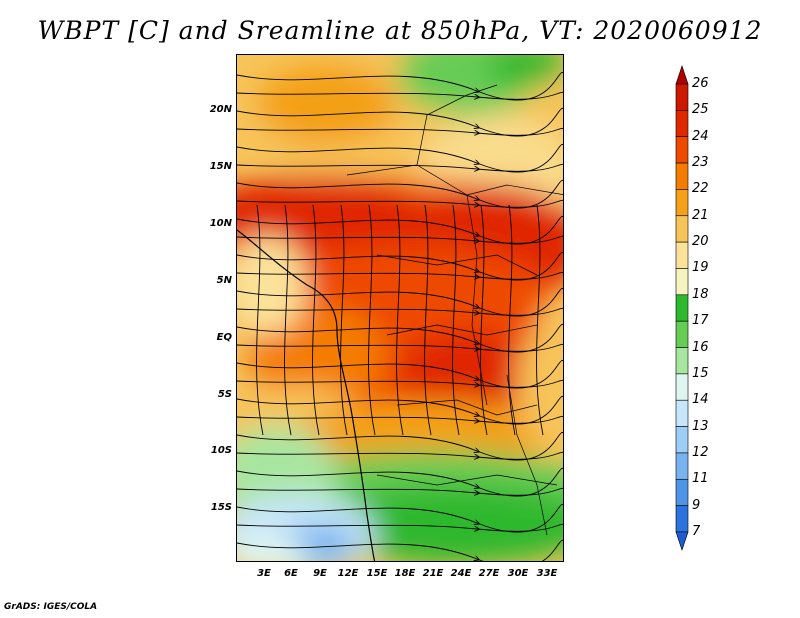 The height and width of the screenshot is (618, 800). What do you see at coordinates (700, 479) in the screenshot?
I see `colorbar-label: 11` at bounding box center [700, 479].